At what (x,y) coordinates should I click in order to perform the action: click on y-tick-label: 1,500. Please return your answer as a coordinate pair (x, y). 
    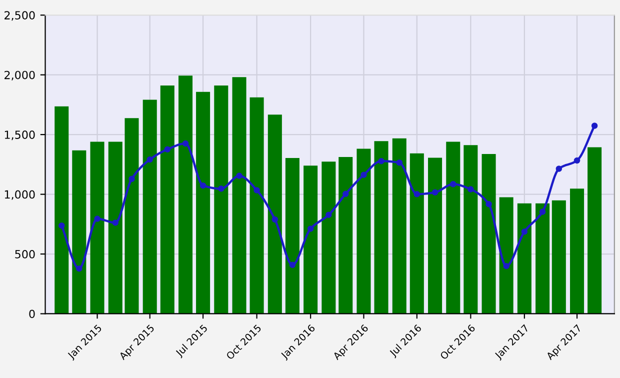
    Looking at the image, I should click on (19, 135).